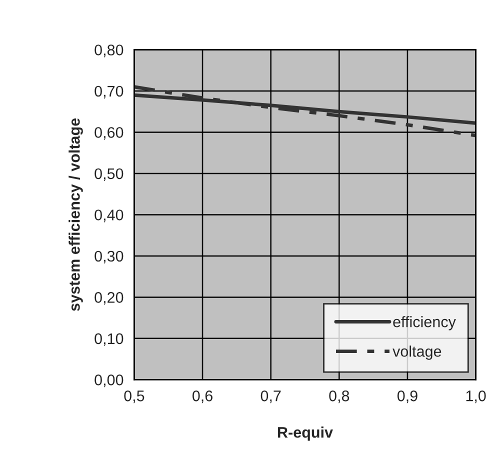 The width and height of the screenshot is (488, 452). I want to click on legend-label: efficiency, so click(424, 323).